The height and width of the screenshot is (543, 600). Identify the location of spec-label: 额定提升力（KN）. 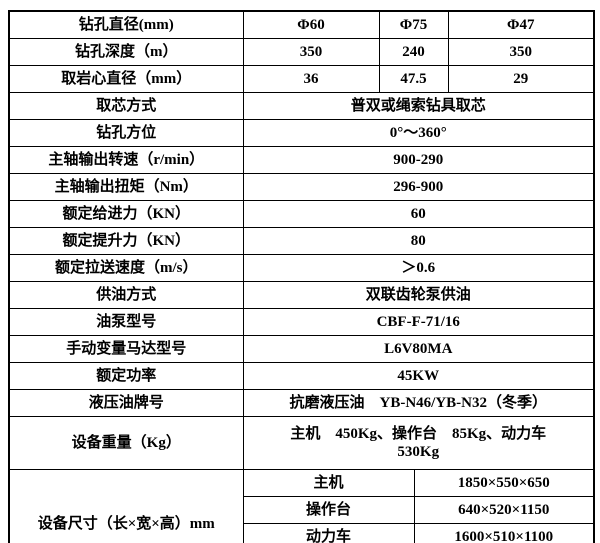
(126, 241).